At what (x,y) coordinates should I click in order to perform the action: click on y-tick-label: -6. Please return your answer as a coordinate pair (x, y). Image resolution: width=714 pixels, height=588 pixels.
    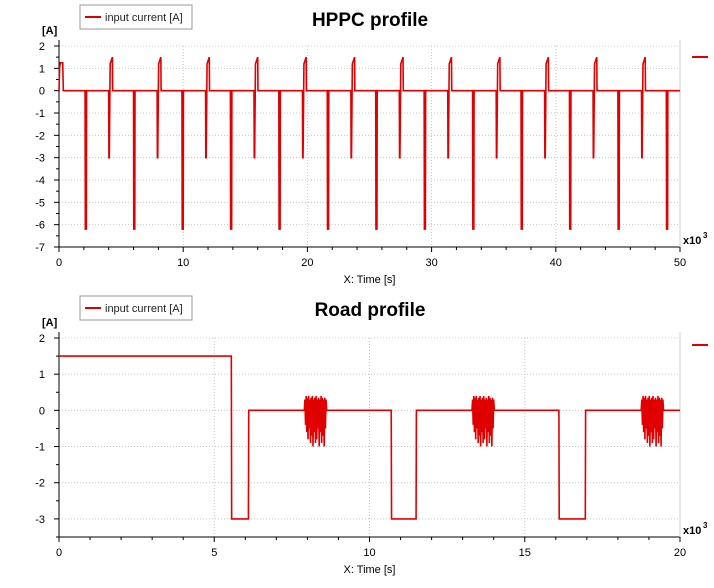
    Looking at the image, I should click on (40, 226).